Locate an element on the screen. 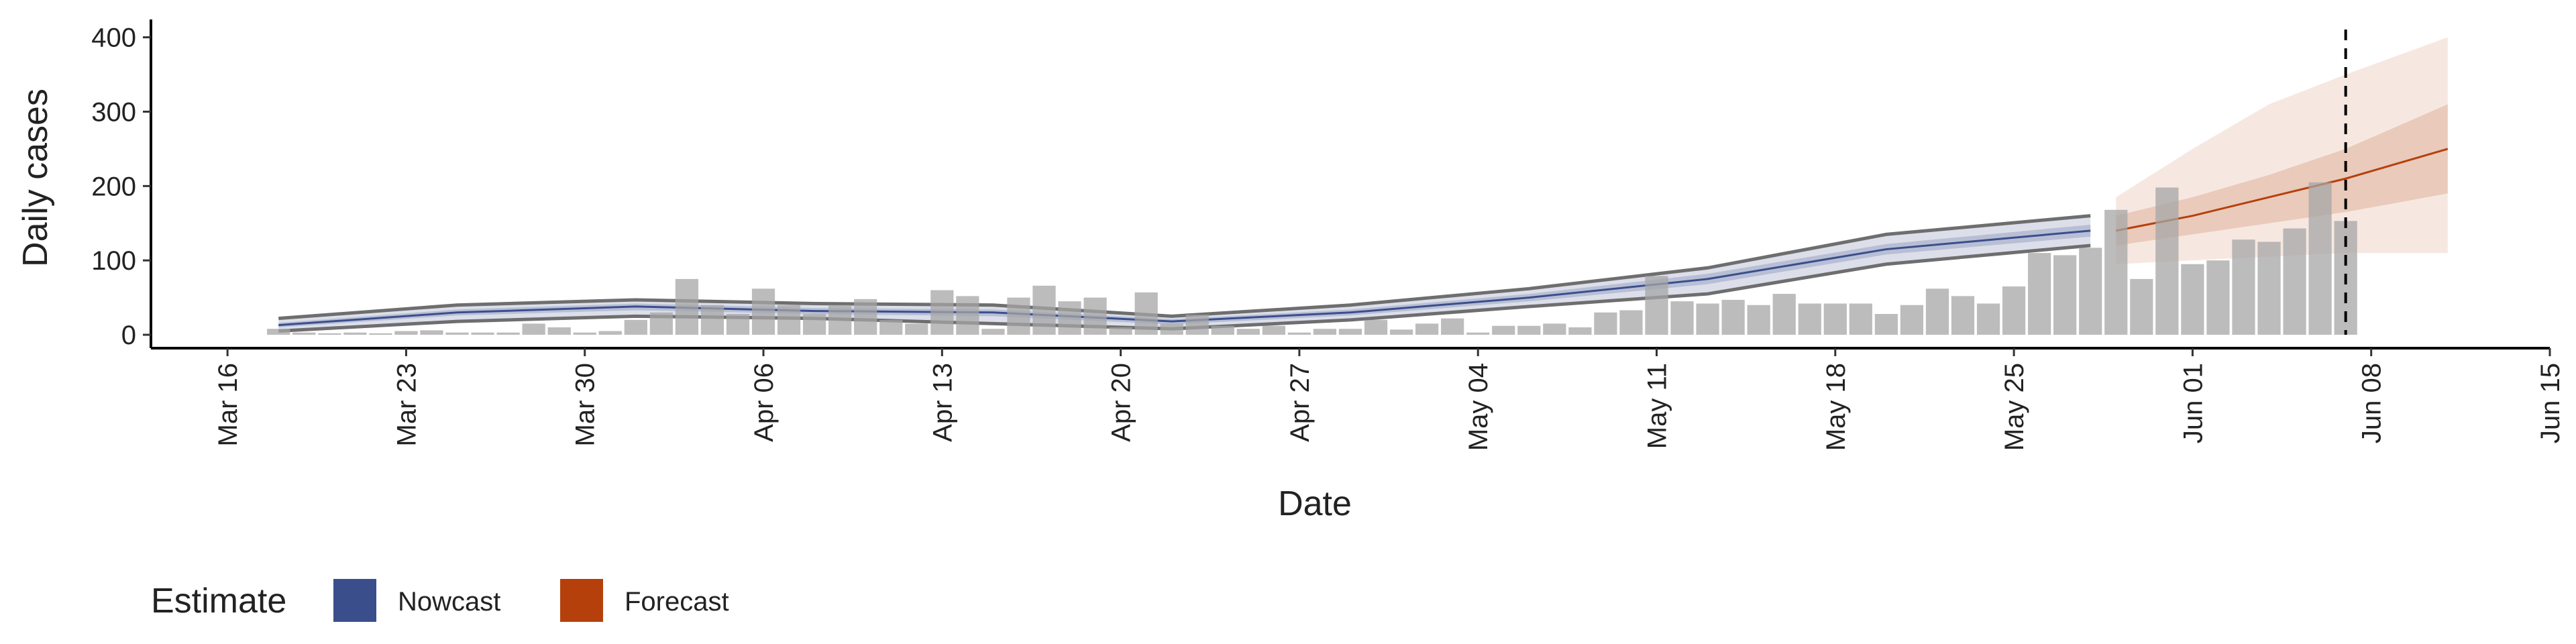 The width and height of the screenshot is (2576, 644). y-axis-title: Daily cases is located at coordinates (35, 178).